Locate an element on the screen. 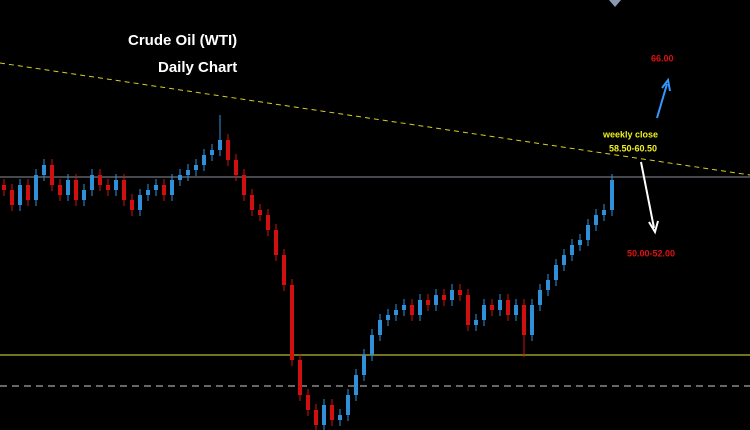 The width and height of the screenshot is (750, 430). annotation: 58.50-60.50 is located at coordinates (633, 148).